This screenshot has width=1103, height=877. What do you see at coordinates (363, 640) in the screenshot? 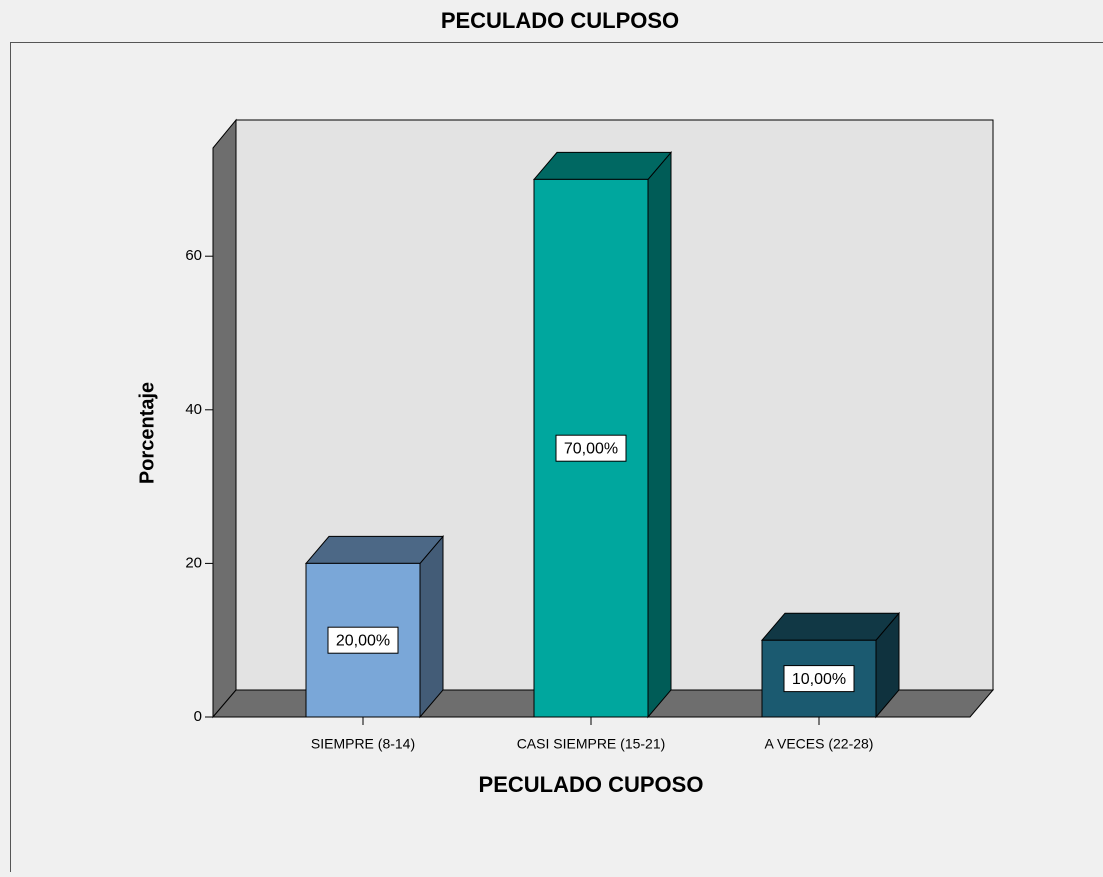
I see `value-label: 20,00%` at bounding box center [363, 640].